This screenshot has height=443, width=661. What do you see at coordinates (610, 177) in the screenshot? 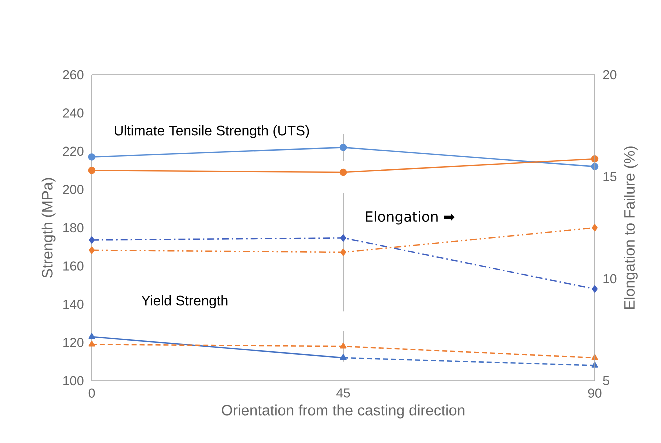
I see `y2-tick-label: 15` at bounding box center [610, 177].